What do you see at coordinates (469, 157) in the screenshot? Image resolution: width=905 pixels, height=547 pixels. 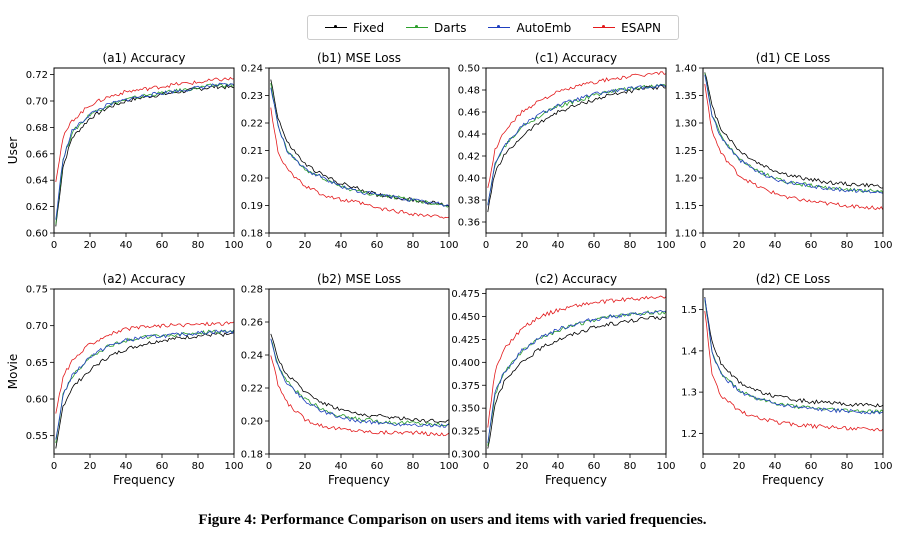 I see `y-tick-label-c1: 0.42` at bounding box center [469, 157].